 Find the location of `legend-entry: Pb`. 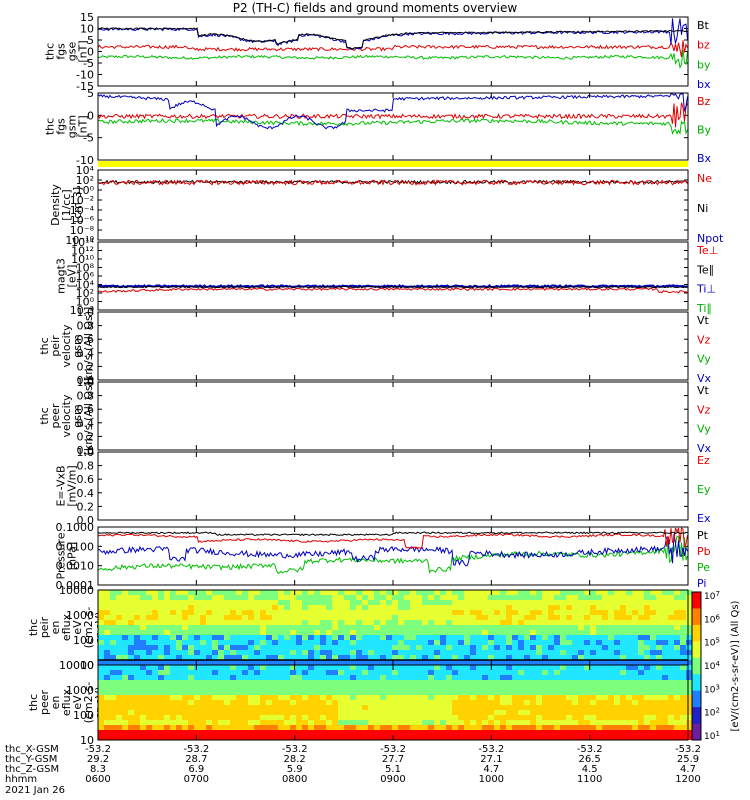

legend-entry: Pb is located at coordinates (704, 551).